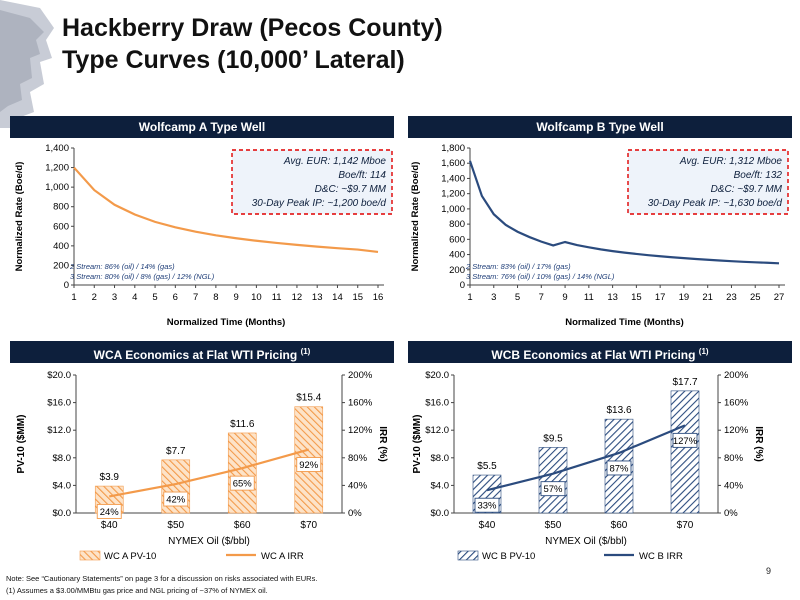 This screenshot has width=800, height=600. What do you see at coordinates (553, 438) in the screenshot?
I see `pv10-bar-label: $9.5` at bounding box center [553, 438].